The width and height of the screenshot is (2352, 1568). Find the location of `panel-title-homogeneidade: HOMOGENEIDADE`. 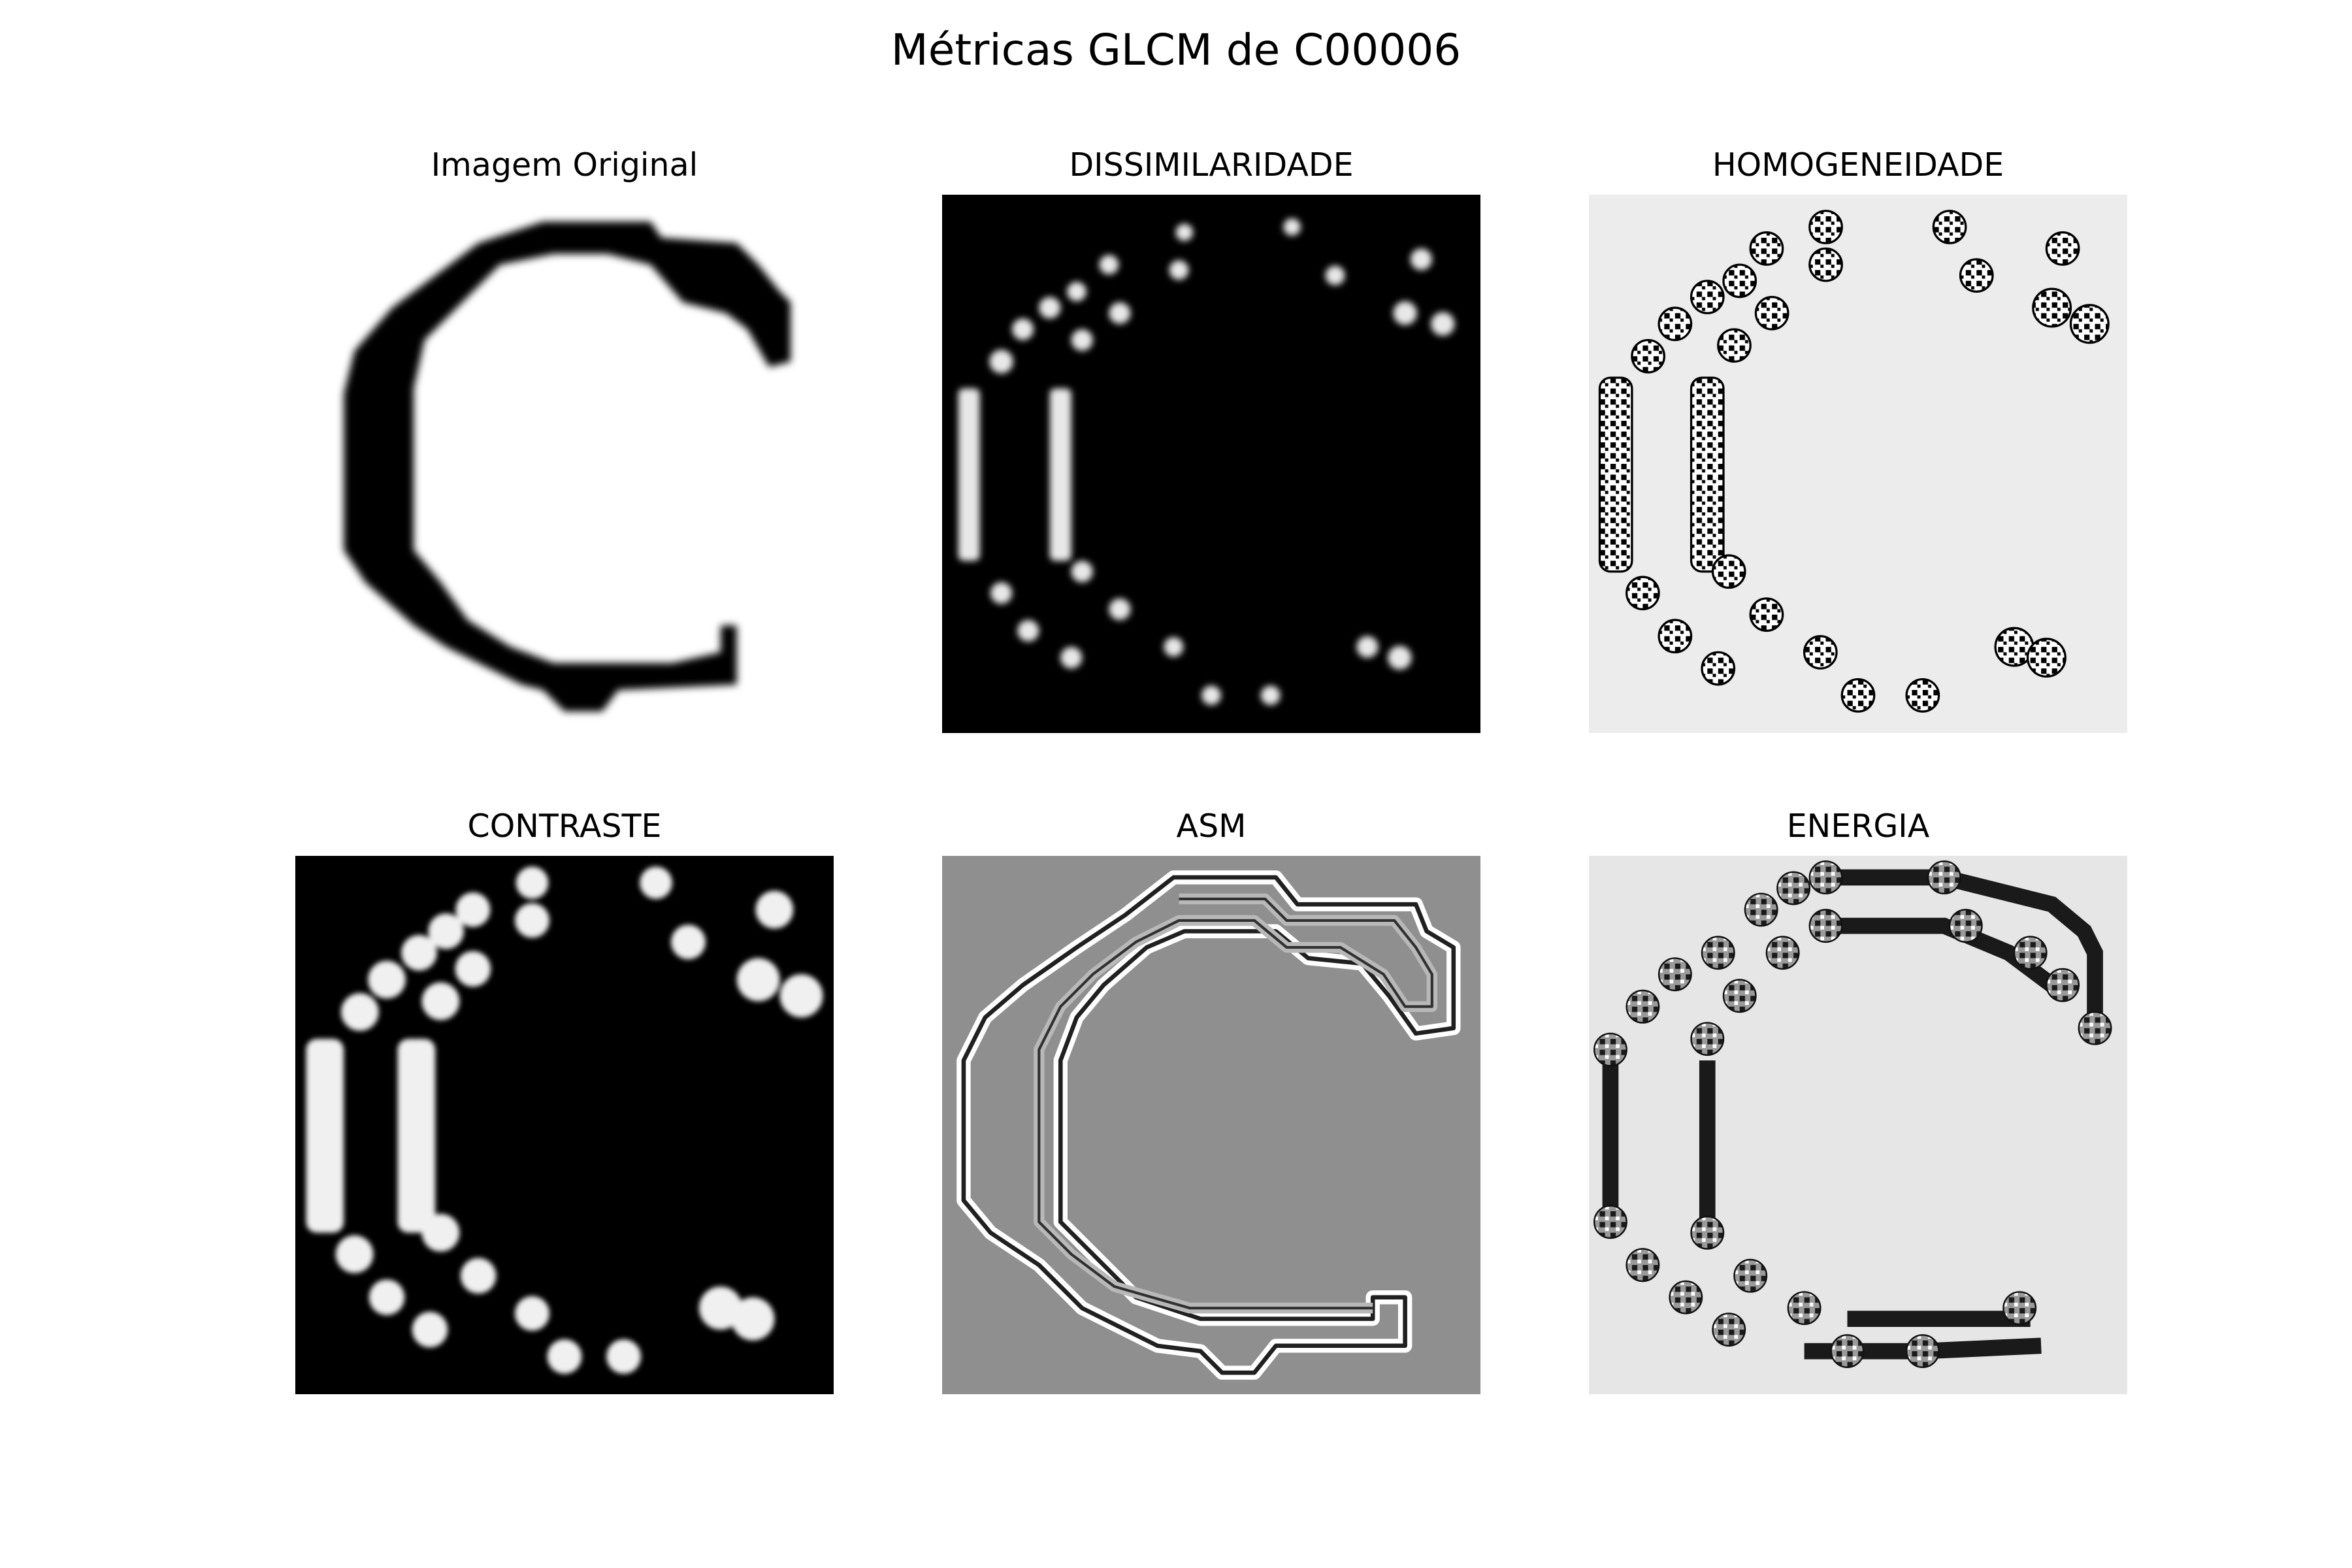

panel-title-homogeneidade: HOMOGENEIDADE is located at coordinates (1858, 165).